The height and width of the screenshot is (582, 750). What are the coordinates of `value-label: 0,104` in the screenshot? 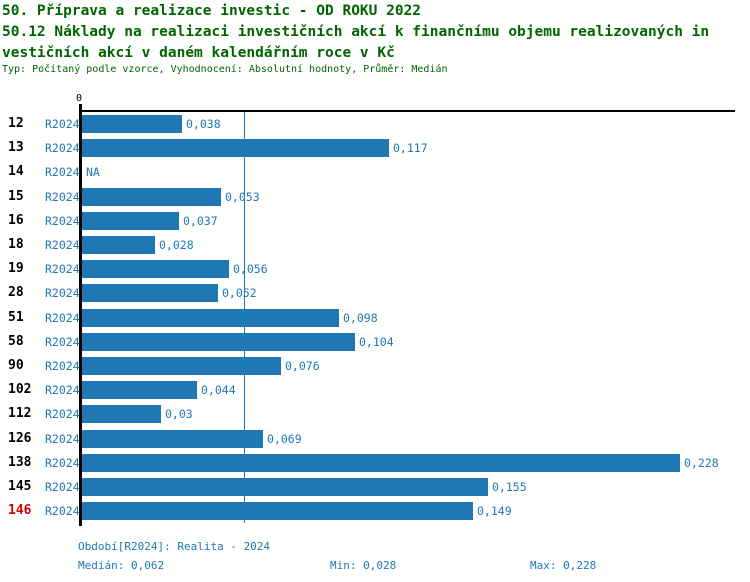 It's located at (376, 341).